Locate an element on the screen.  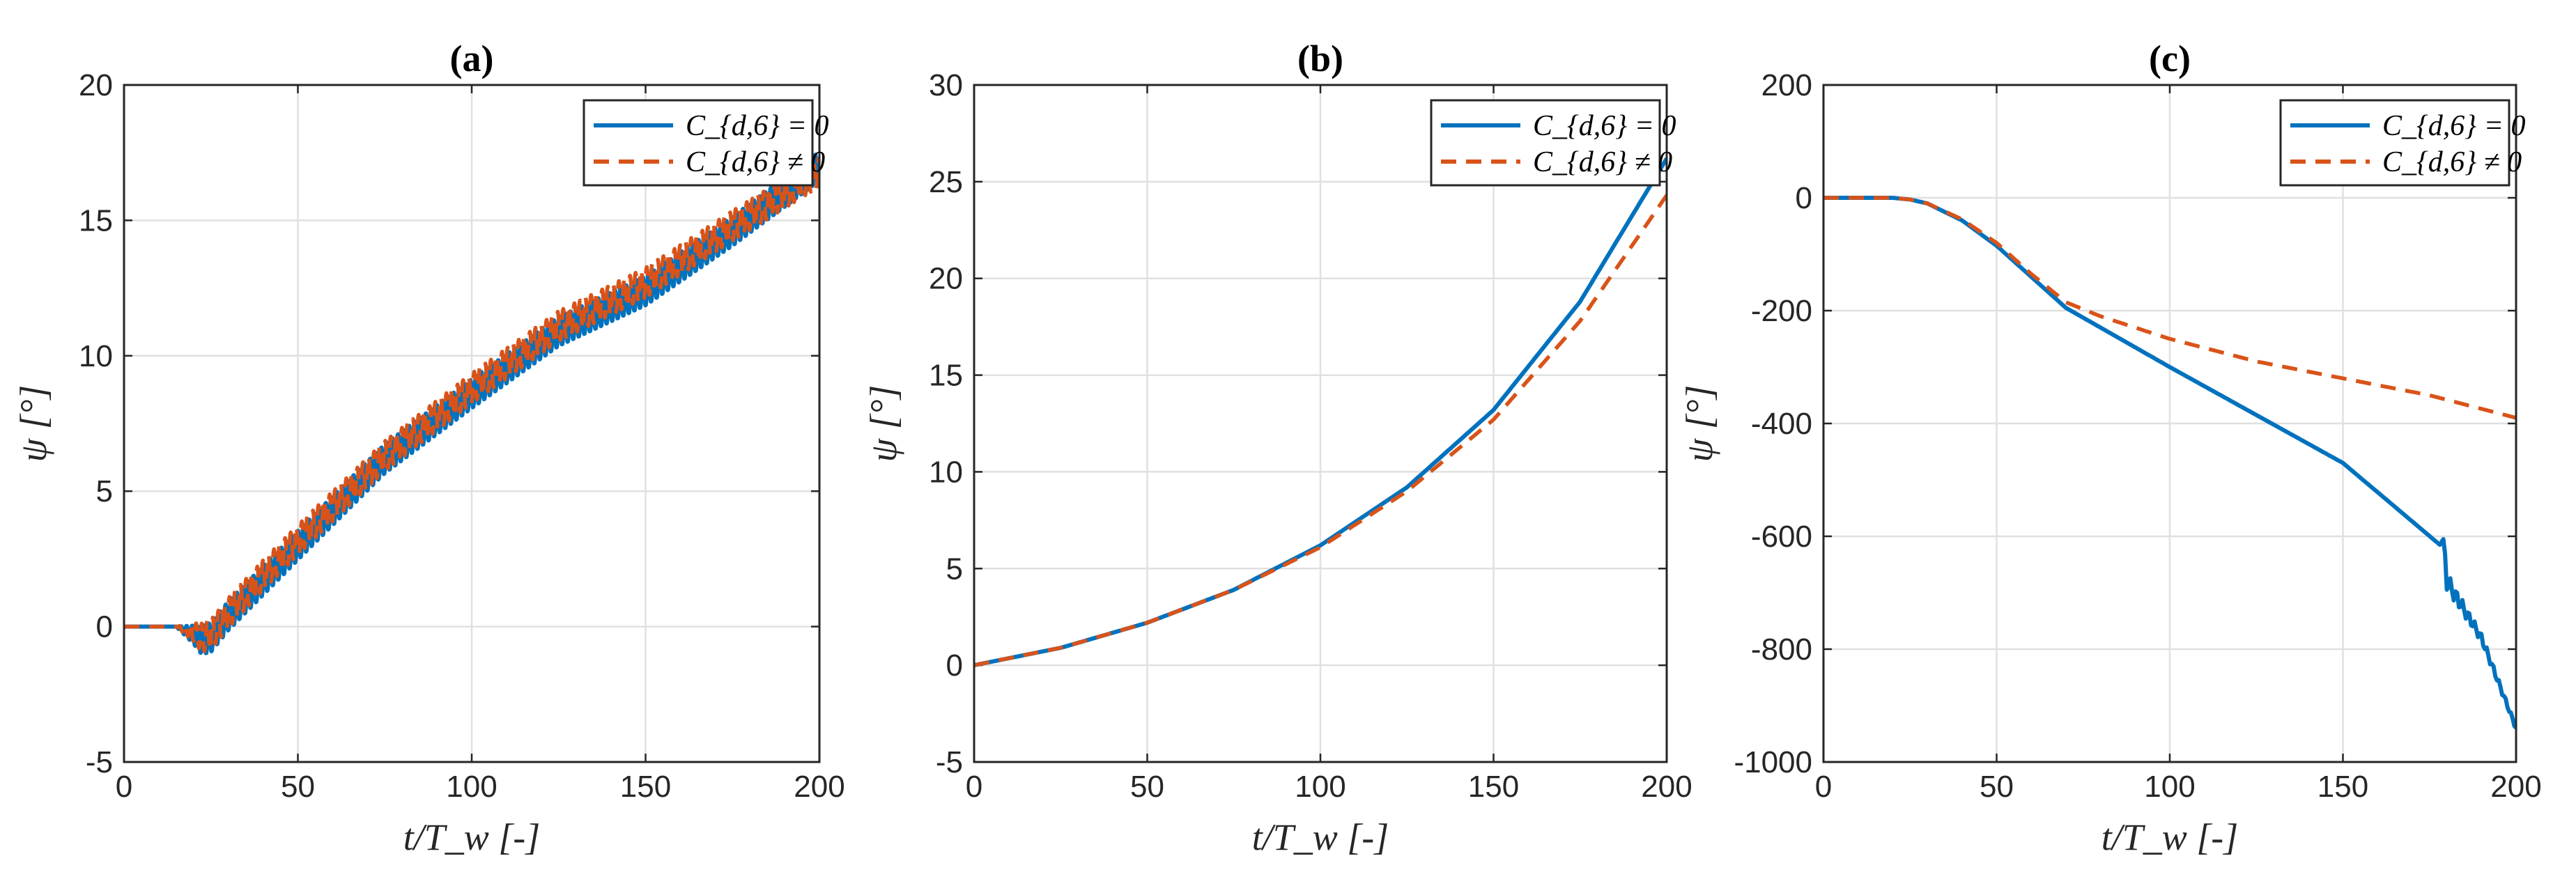
y-tick-label: -800 is located at coordinates (1781, 649).